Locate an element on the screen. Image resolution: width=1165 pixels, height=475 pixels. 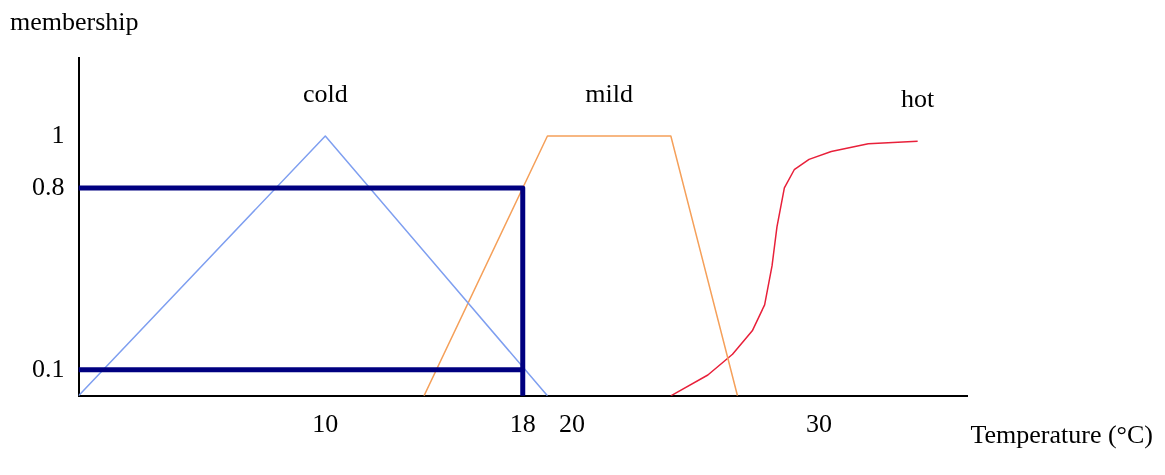
x-tick-label: 18 is located at coordinates (522, 424).